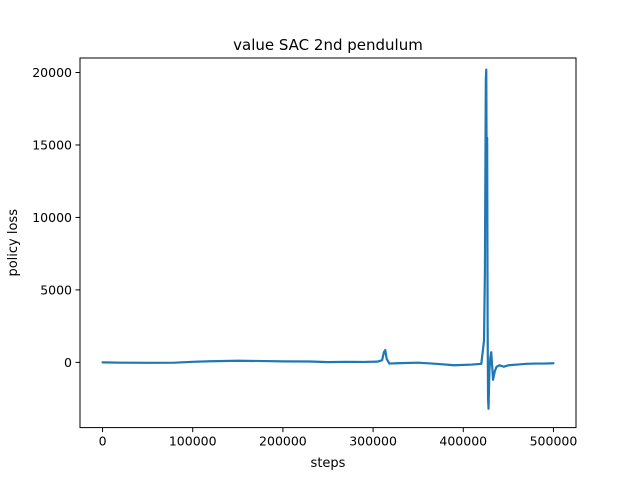 This screenshot has width=640, height=480. I want to click on y-tick-label: 15000, so click(52, 144).